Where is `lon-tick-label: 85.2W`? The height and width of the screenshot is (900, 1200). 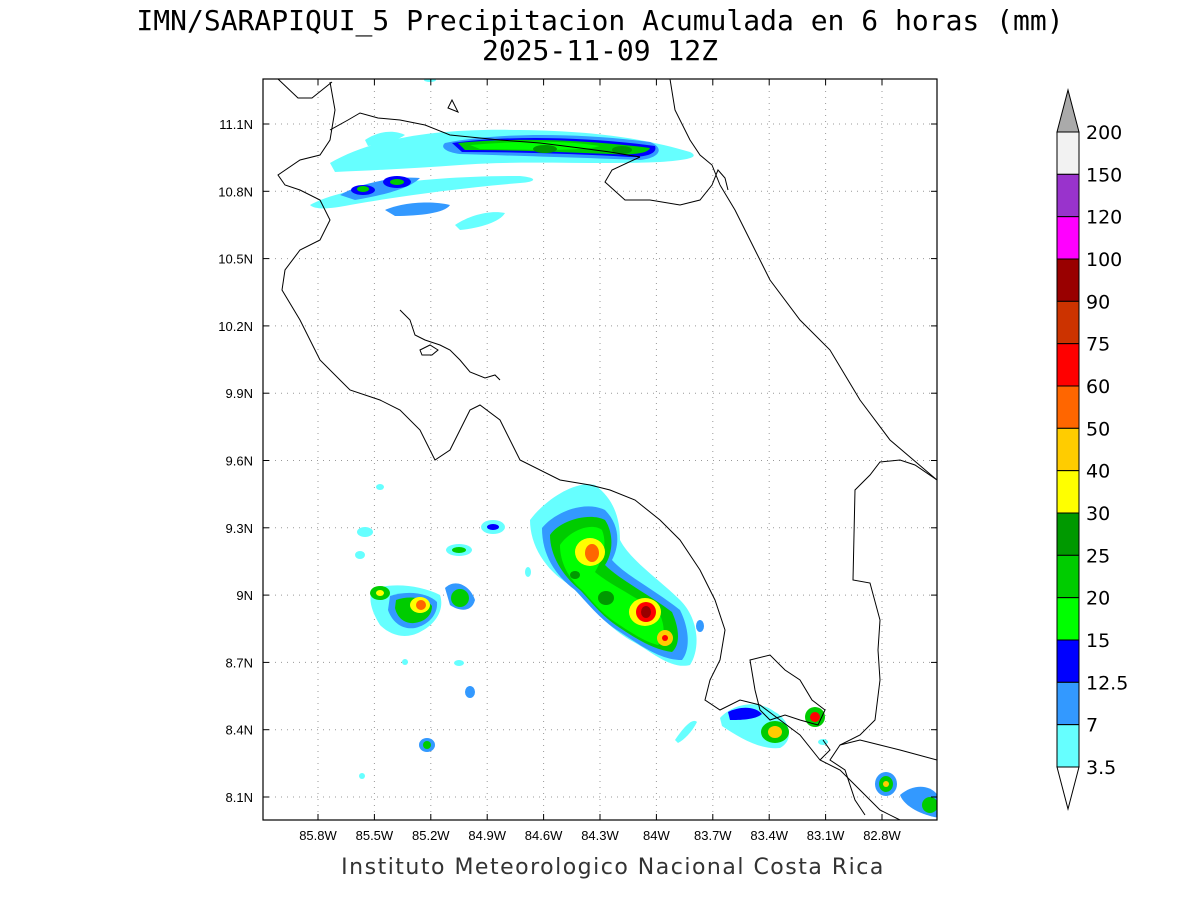
lon-tick-label: 85.2W is located at coordinates (431, 835).